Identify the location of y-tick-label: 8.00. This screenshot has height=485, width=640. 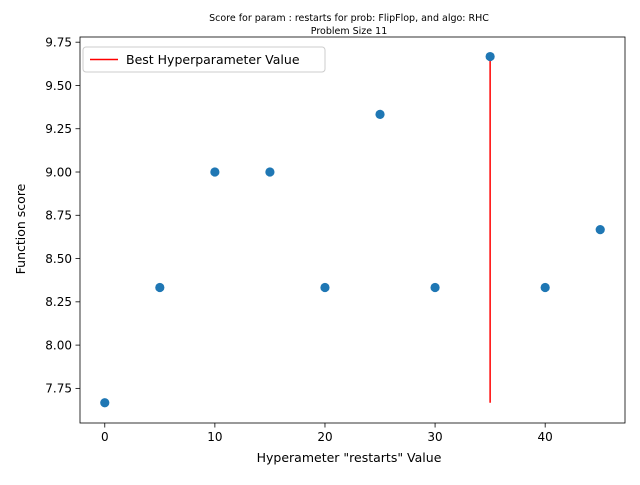
(58, 345).